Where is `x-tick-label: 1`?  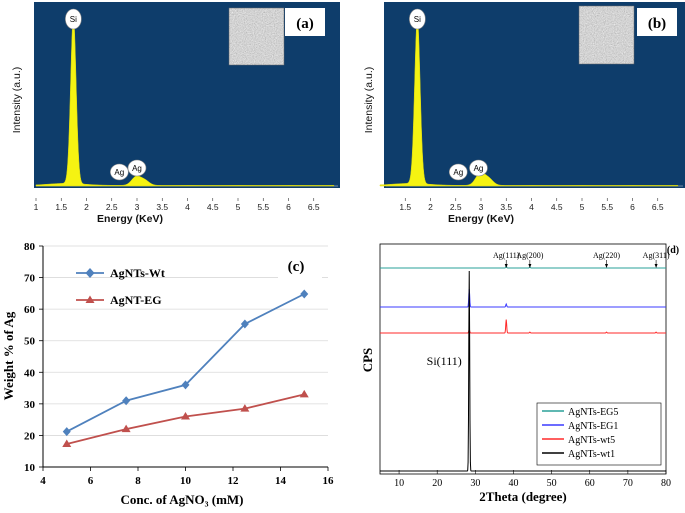
x-tick-label: 1 is located at coordinates (36, 207).